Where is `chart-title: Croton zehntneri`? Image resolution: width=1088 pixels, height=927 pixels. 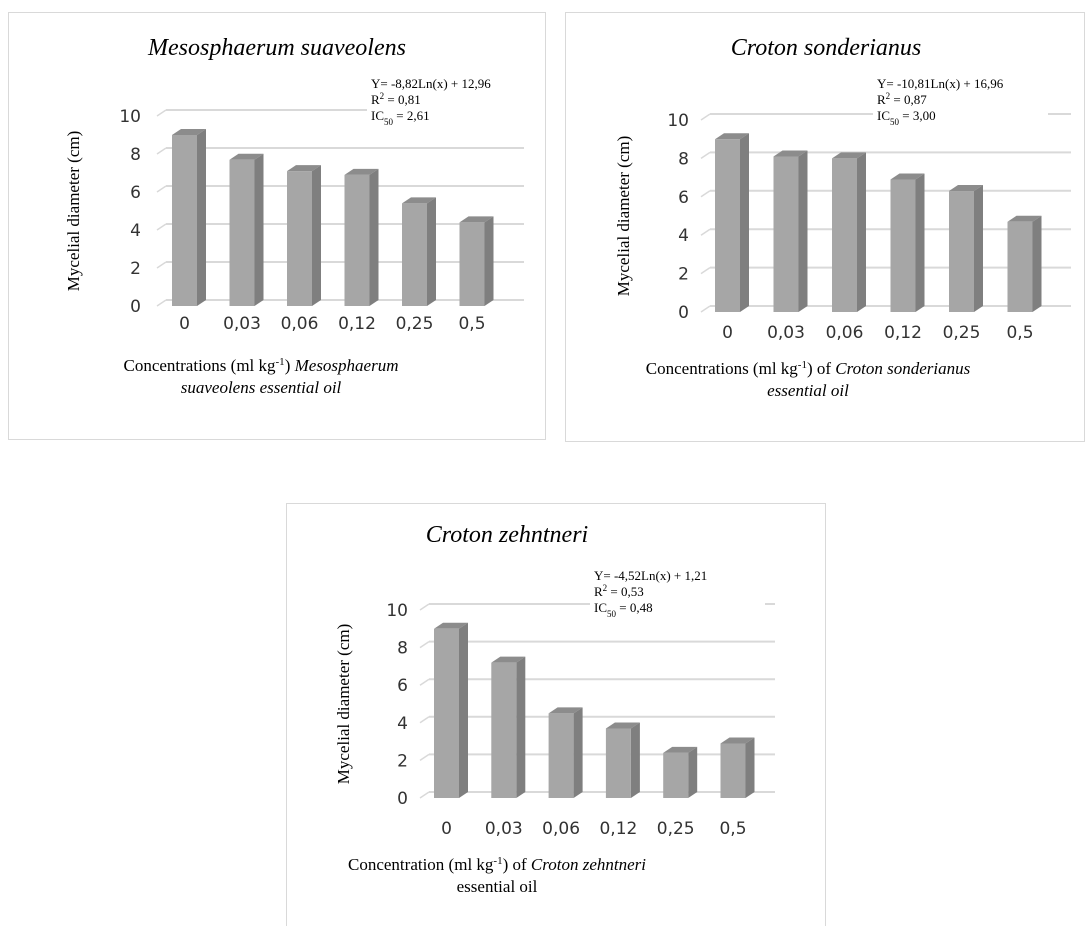
chart-title: Croton zehntneri is located at coordinates (507, 535).